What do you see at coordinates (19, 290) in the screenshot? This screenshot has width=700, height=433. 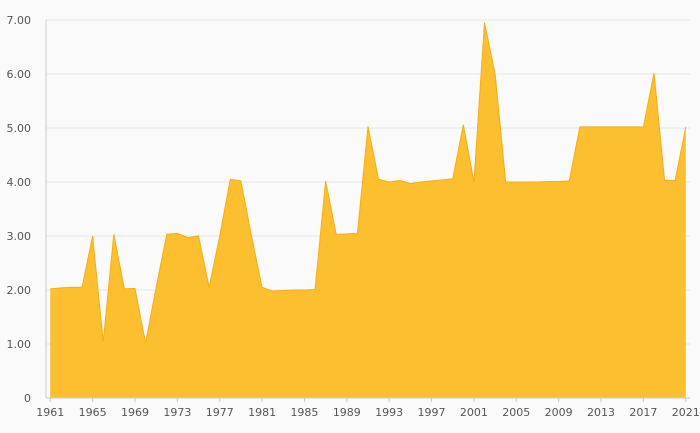 I see `y-tick-label: 2.00` at bounding box center [19, 290].